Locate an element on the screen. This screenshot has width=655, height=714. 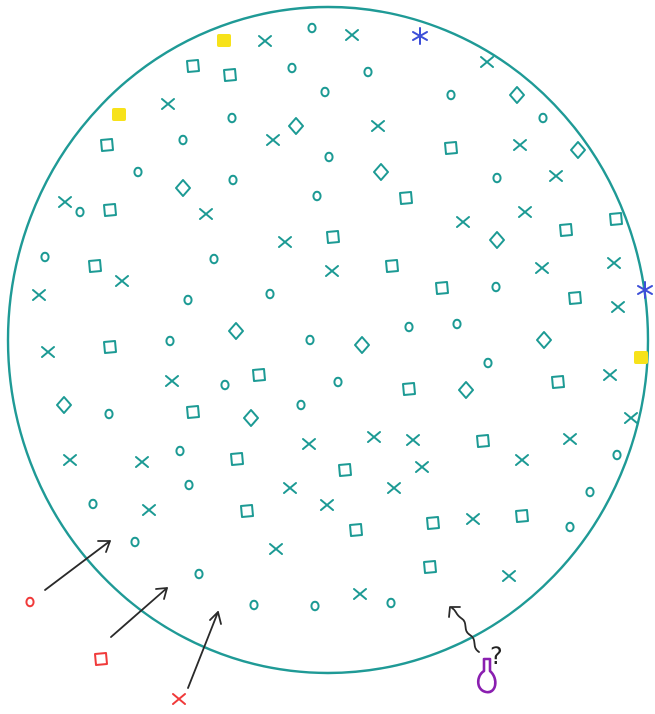
legend-arrow-cross is located at coordinates (204, 650).